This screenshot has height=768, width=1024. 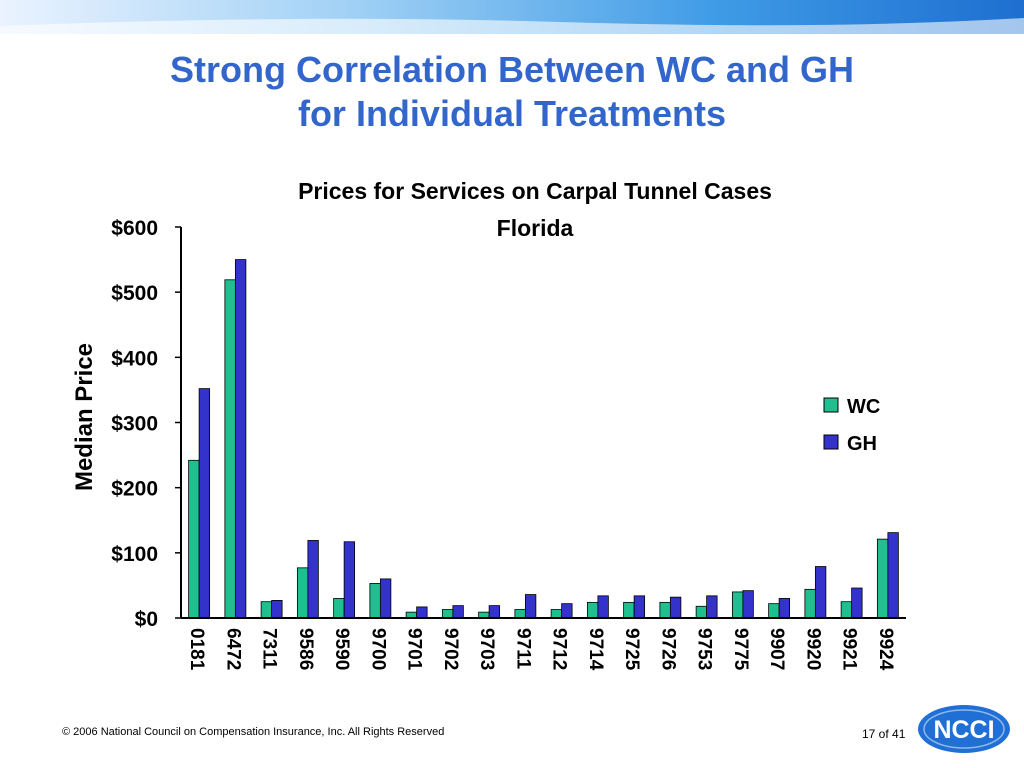 I want to click on x-tick-label: 9920, so click(x=812, y=649).